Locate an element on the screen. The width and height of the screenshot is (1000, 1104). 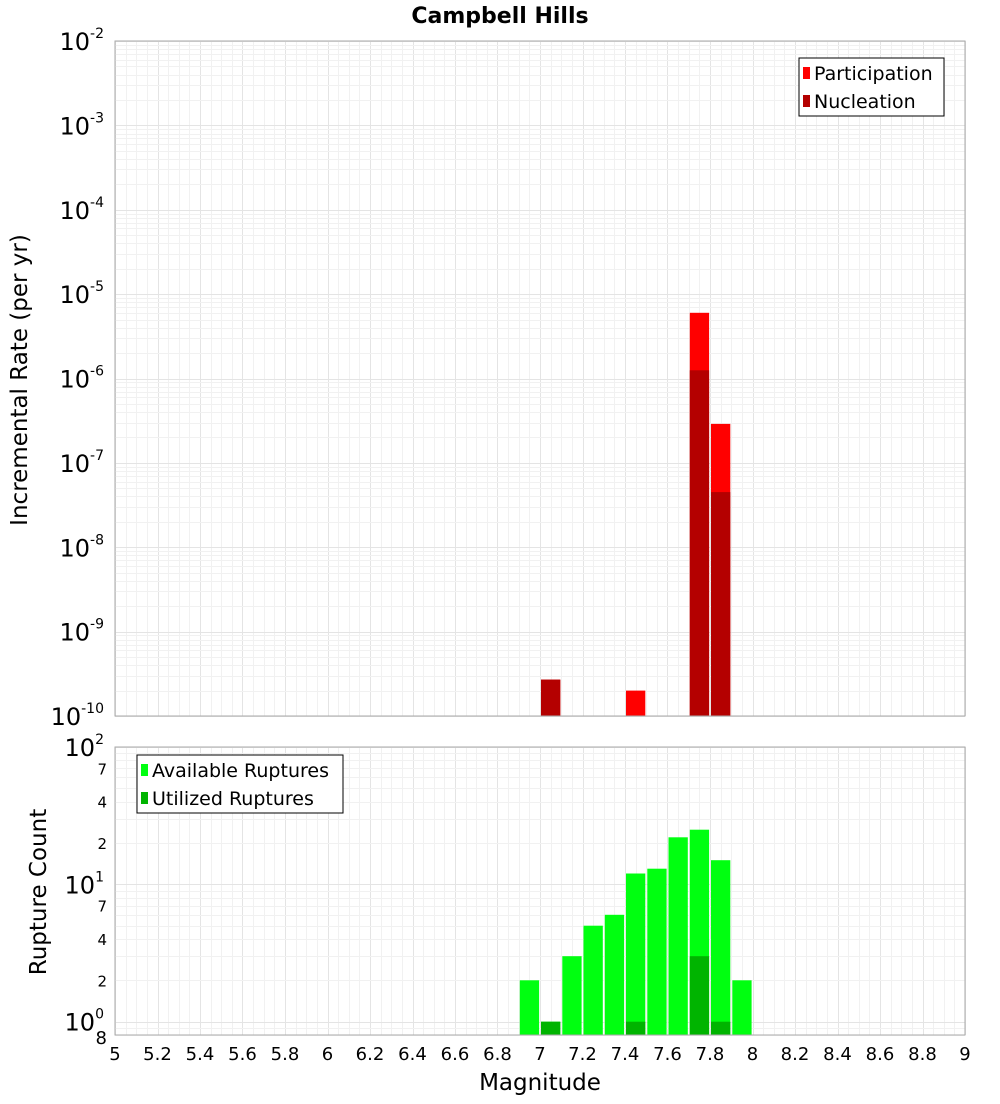
top-y-axis-label: Incremental Rate (per yr) is located at coordinates (20, 380).